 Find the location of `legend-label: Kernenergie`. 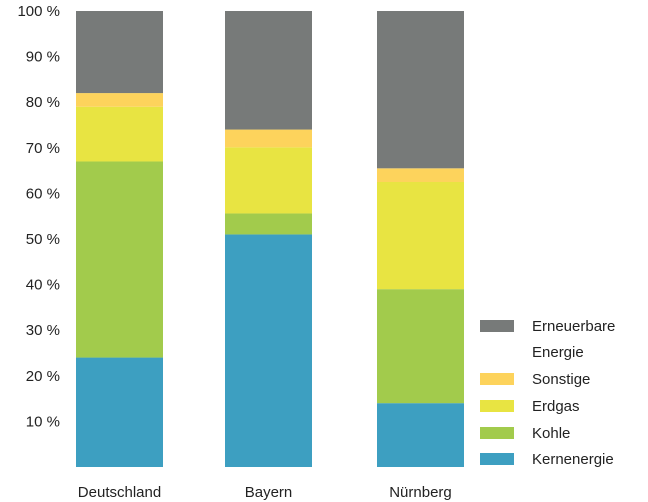

legend-label: Kernenergie is located at coordinates (573, 459).